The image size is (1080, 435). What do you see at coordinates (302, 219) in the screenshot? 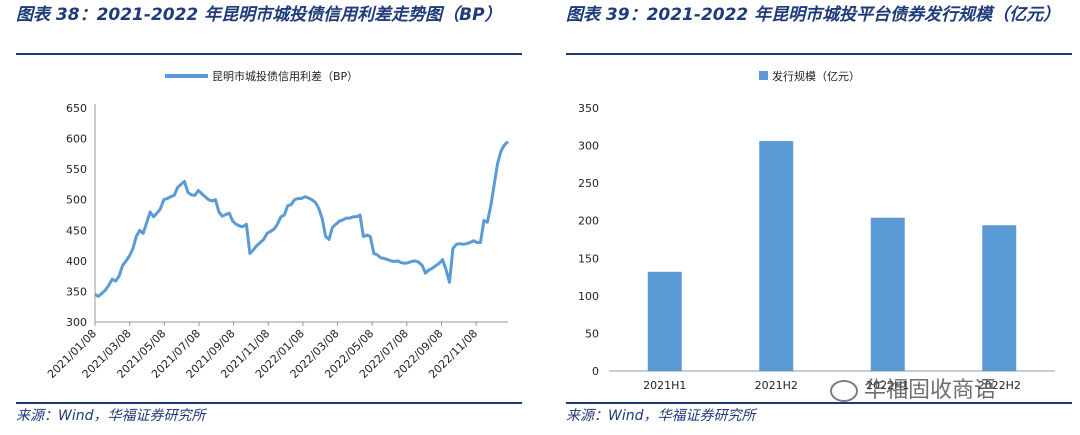
I see `series-line` at bounding box center [302, 219].